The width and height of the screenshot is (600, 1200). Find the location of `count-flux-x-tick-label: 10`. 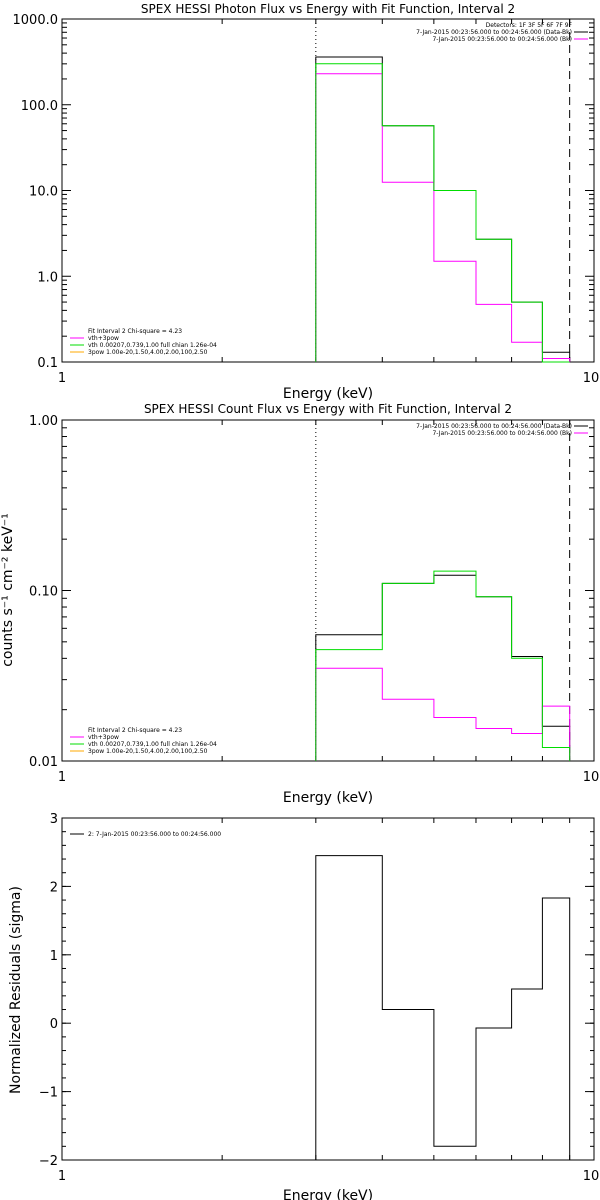

count-flux-x-tick-label: 10 is located at coordinates (591, 777).